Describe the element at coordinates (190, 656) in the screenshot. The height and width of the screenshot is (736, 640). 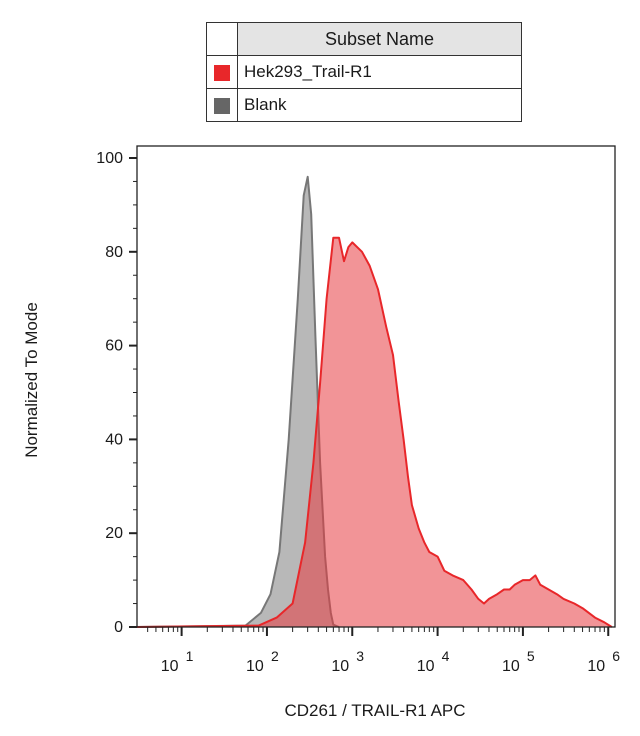
I see `x-tick-exponent: 1` at that location.